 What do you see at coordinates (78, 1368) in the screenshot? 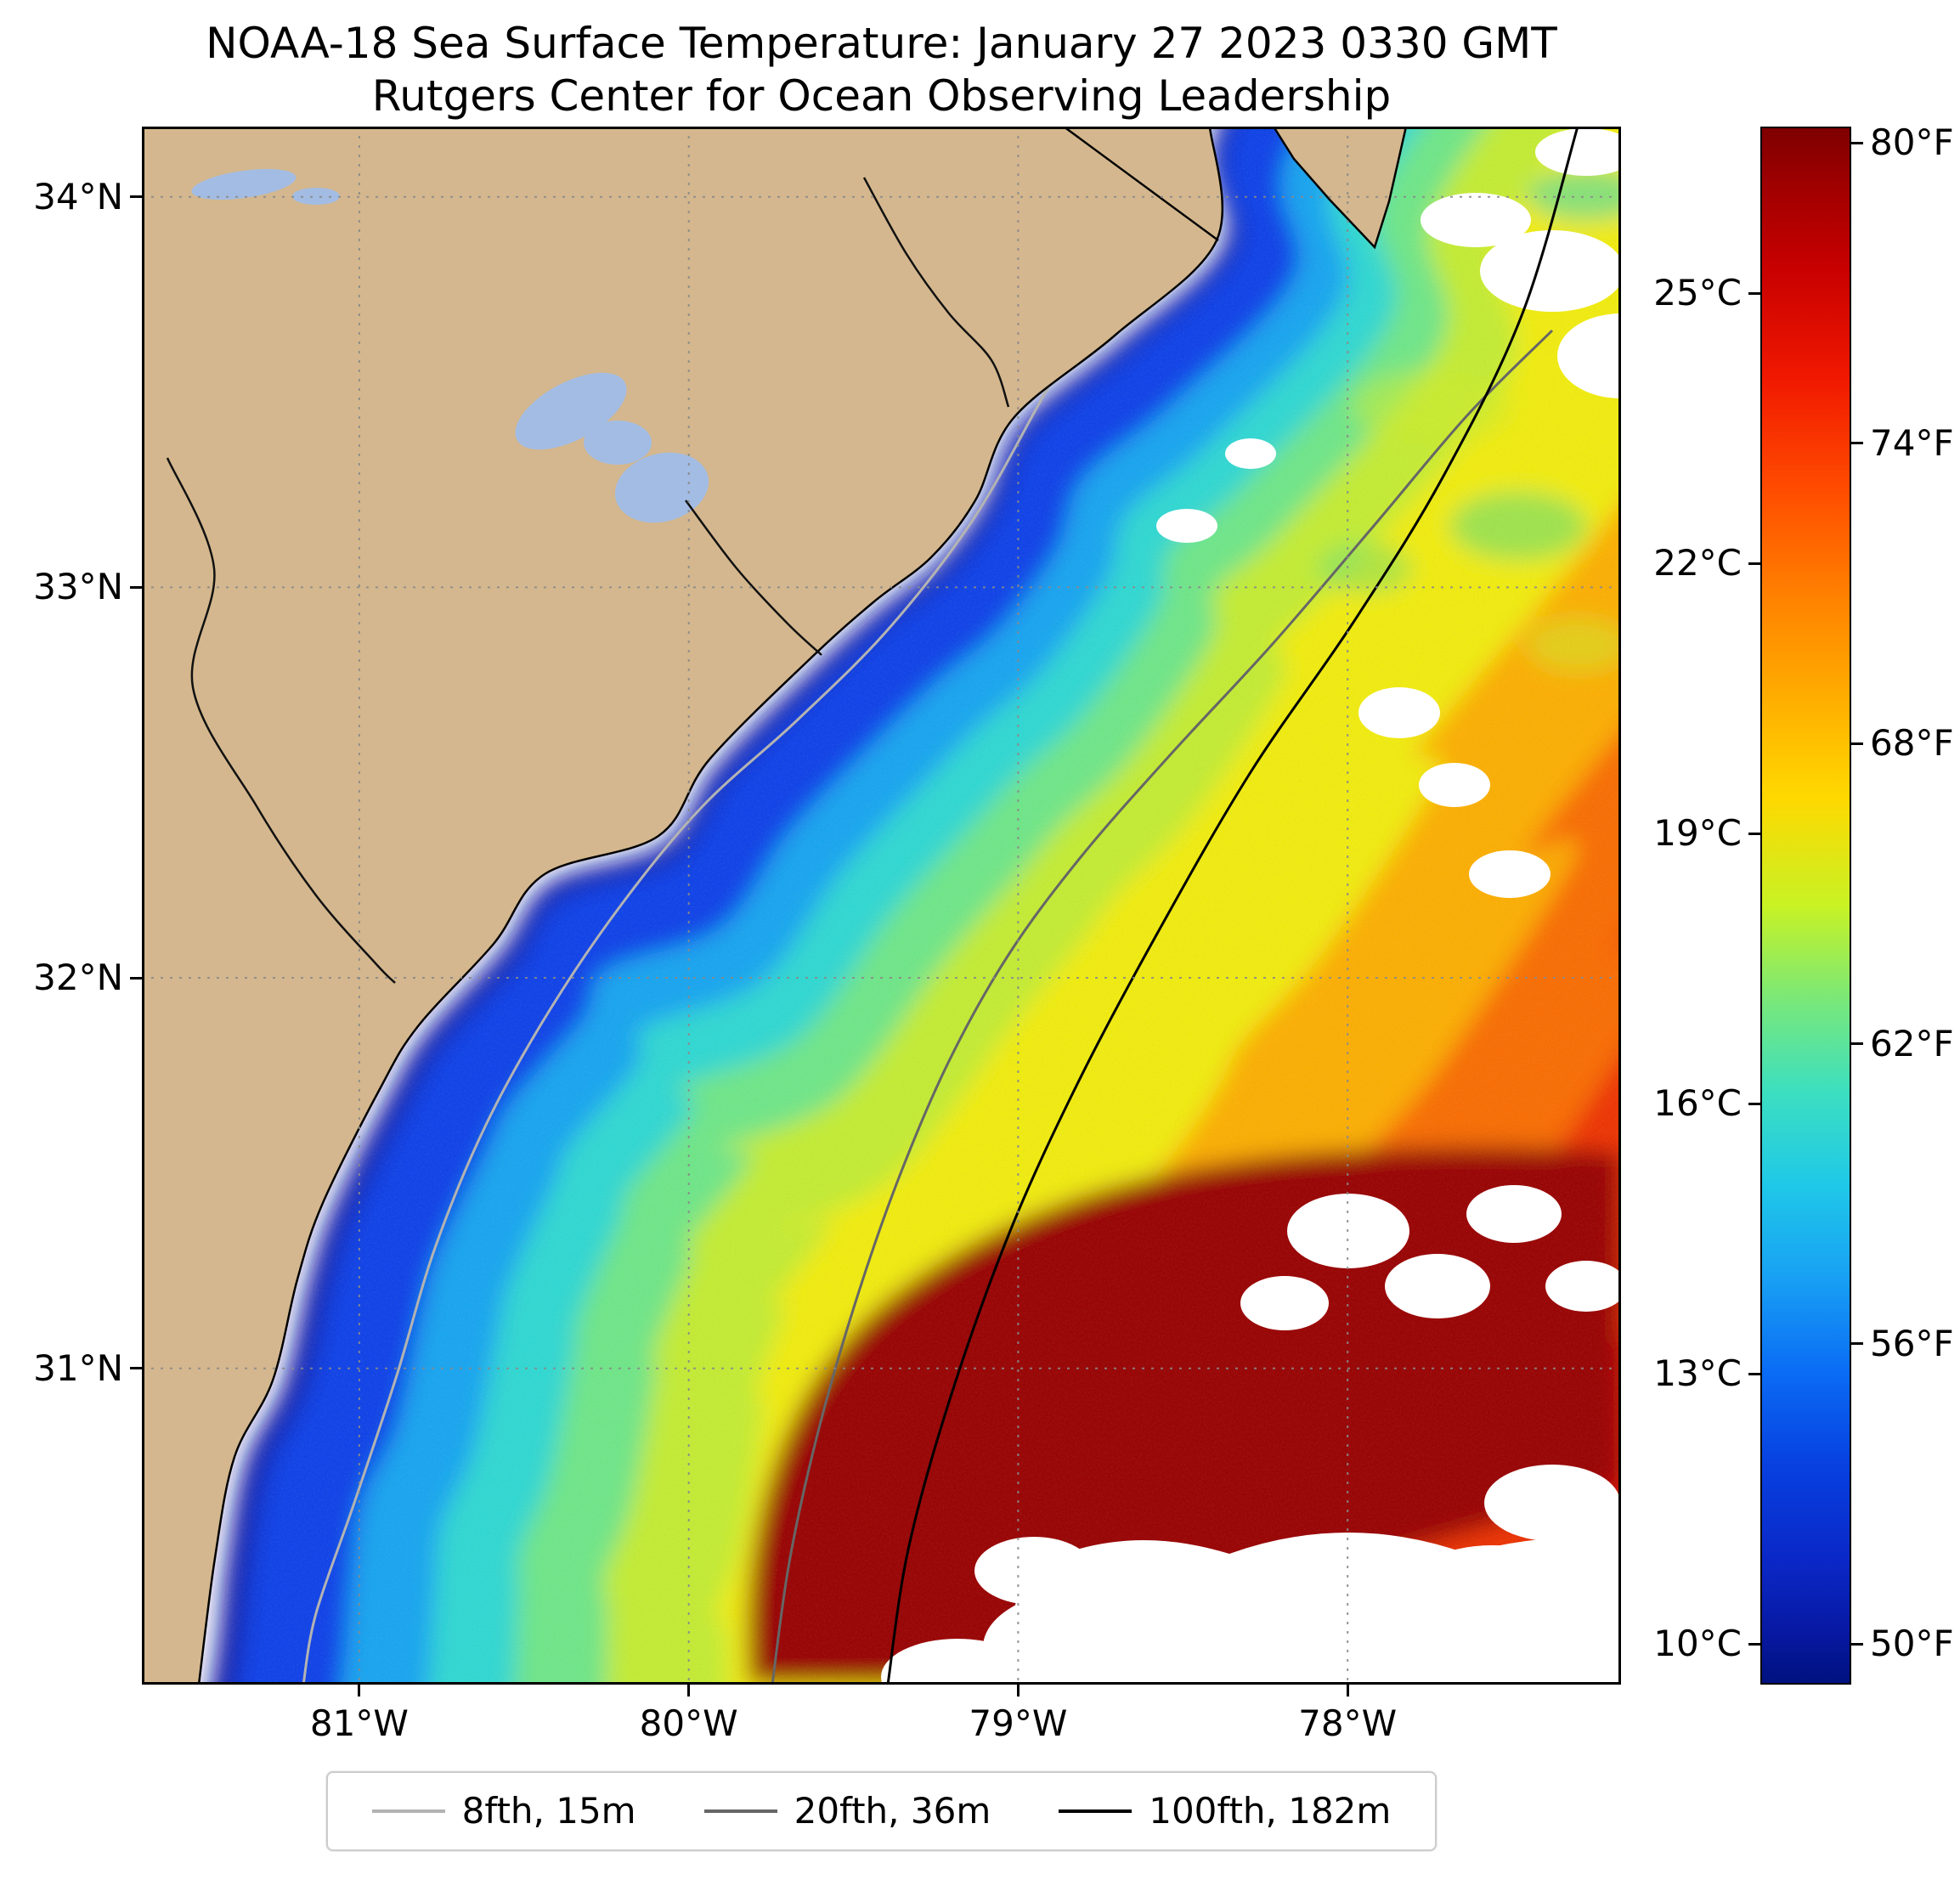
I see `y-tick-label: 31°N` at bounding box center [78, 1368].